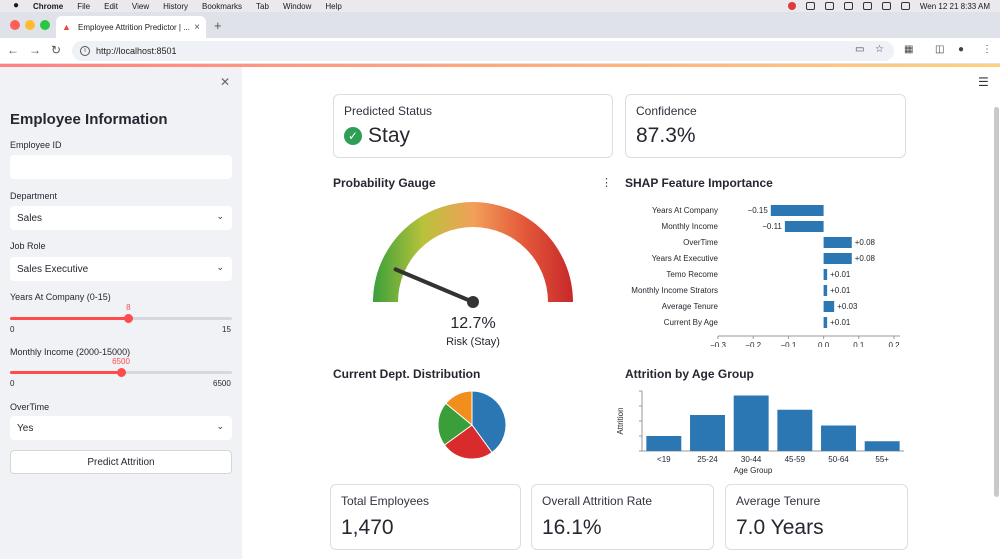  What do you see at coordinates (333, 6) in the screenshot?
I see `menu-help: Help` at bounding box center [333, 6].